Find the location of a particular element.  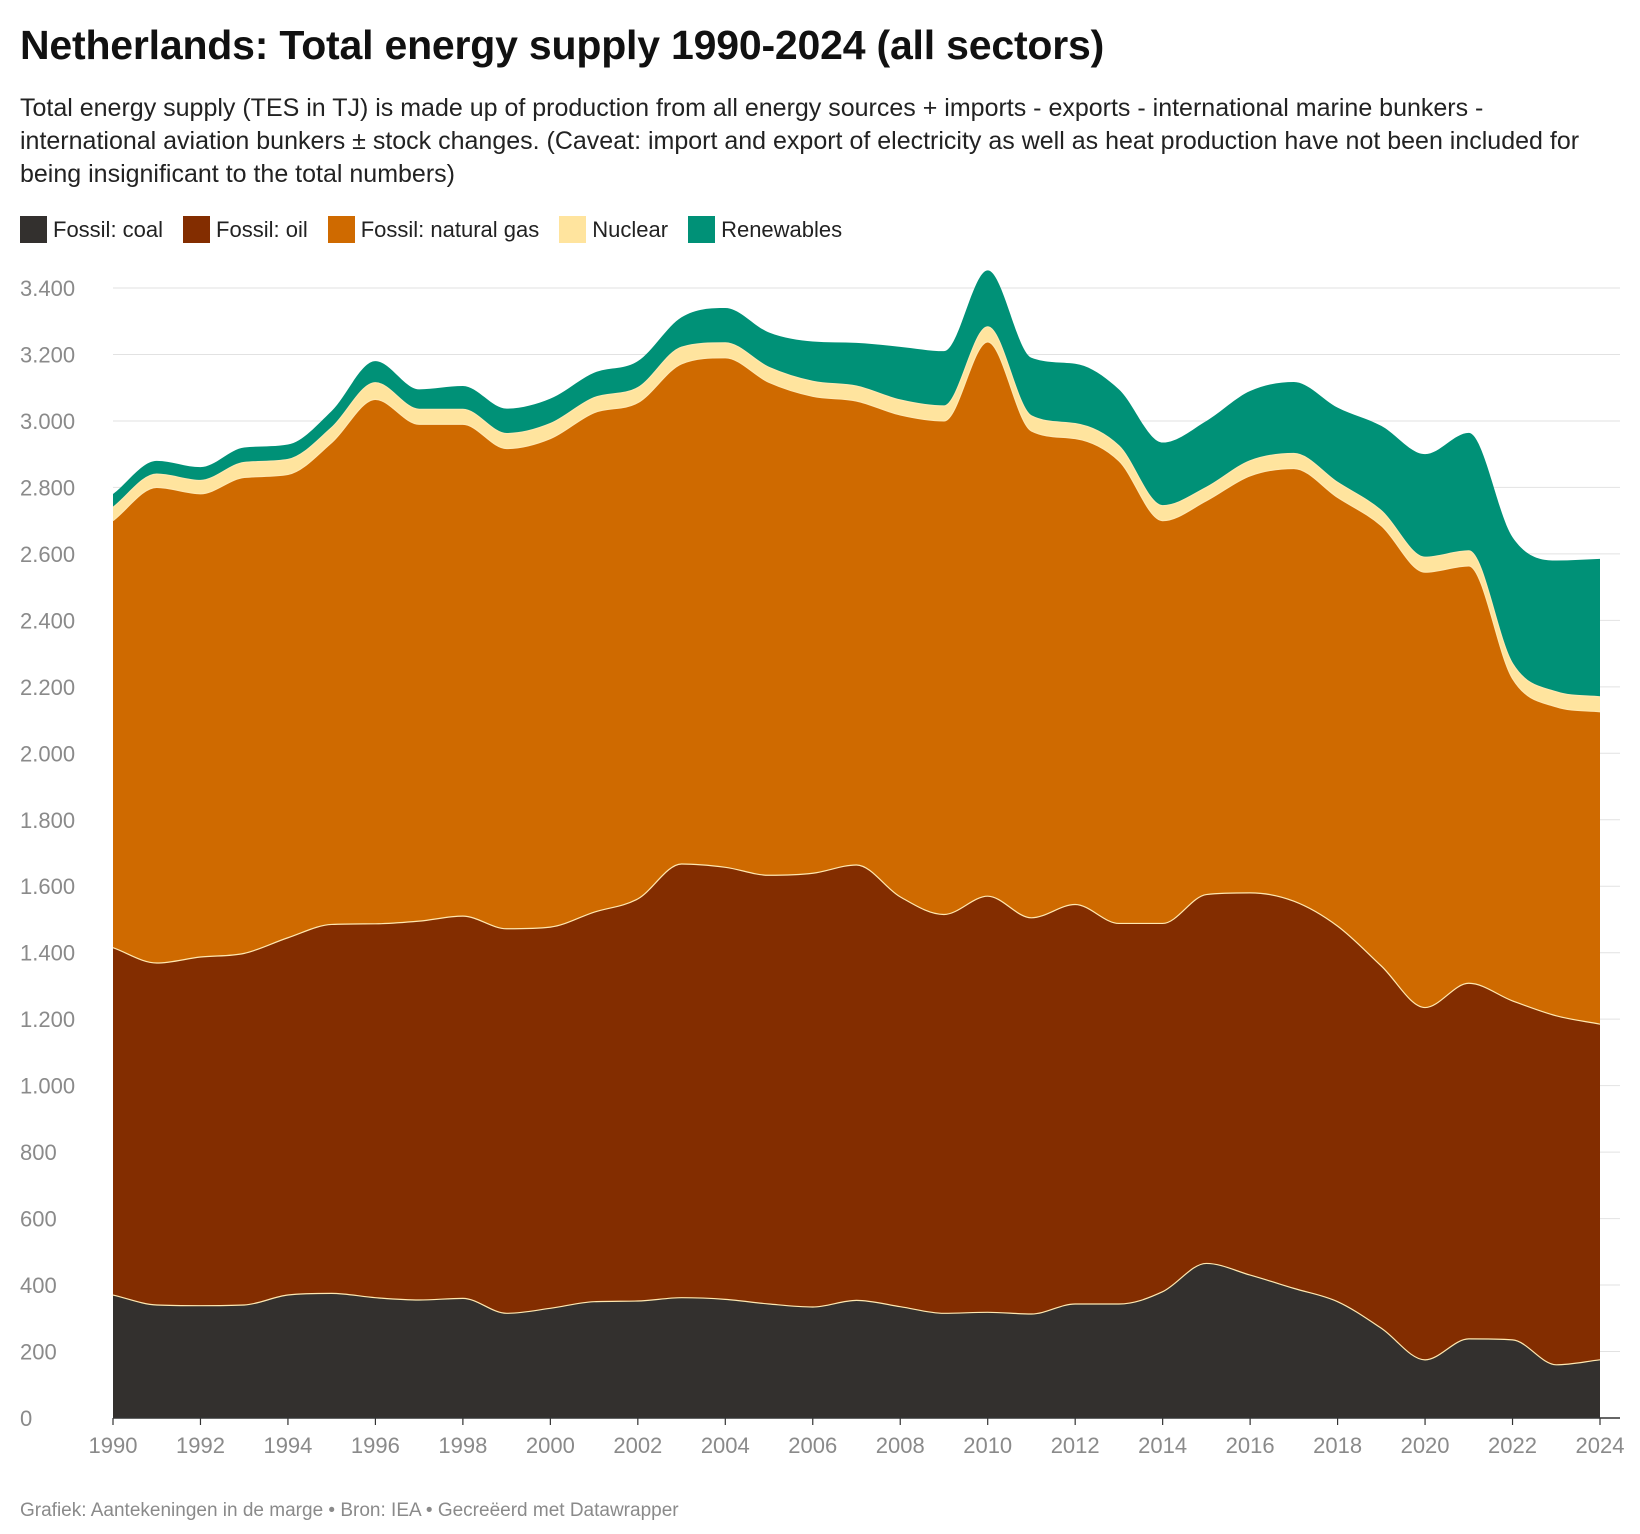

x-tick-label: 2024 is located at coordinates (1600, 1445).